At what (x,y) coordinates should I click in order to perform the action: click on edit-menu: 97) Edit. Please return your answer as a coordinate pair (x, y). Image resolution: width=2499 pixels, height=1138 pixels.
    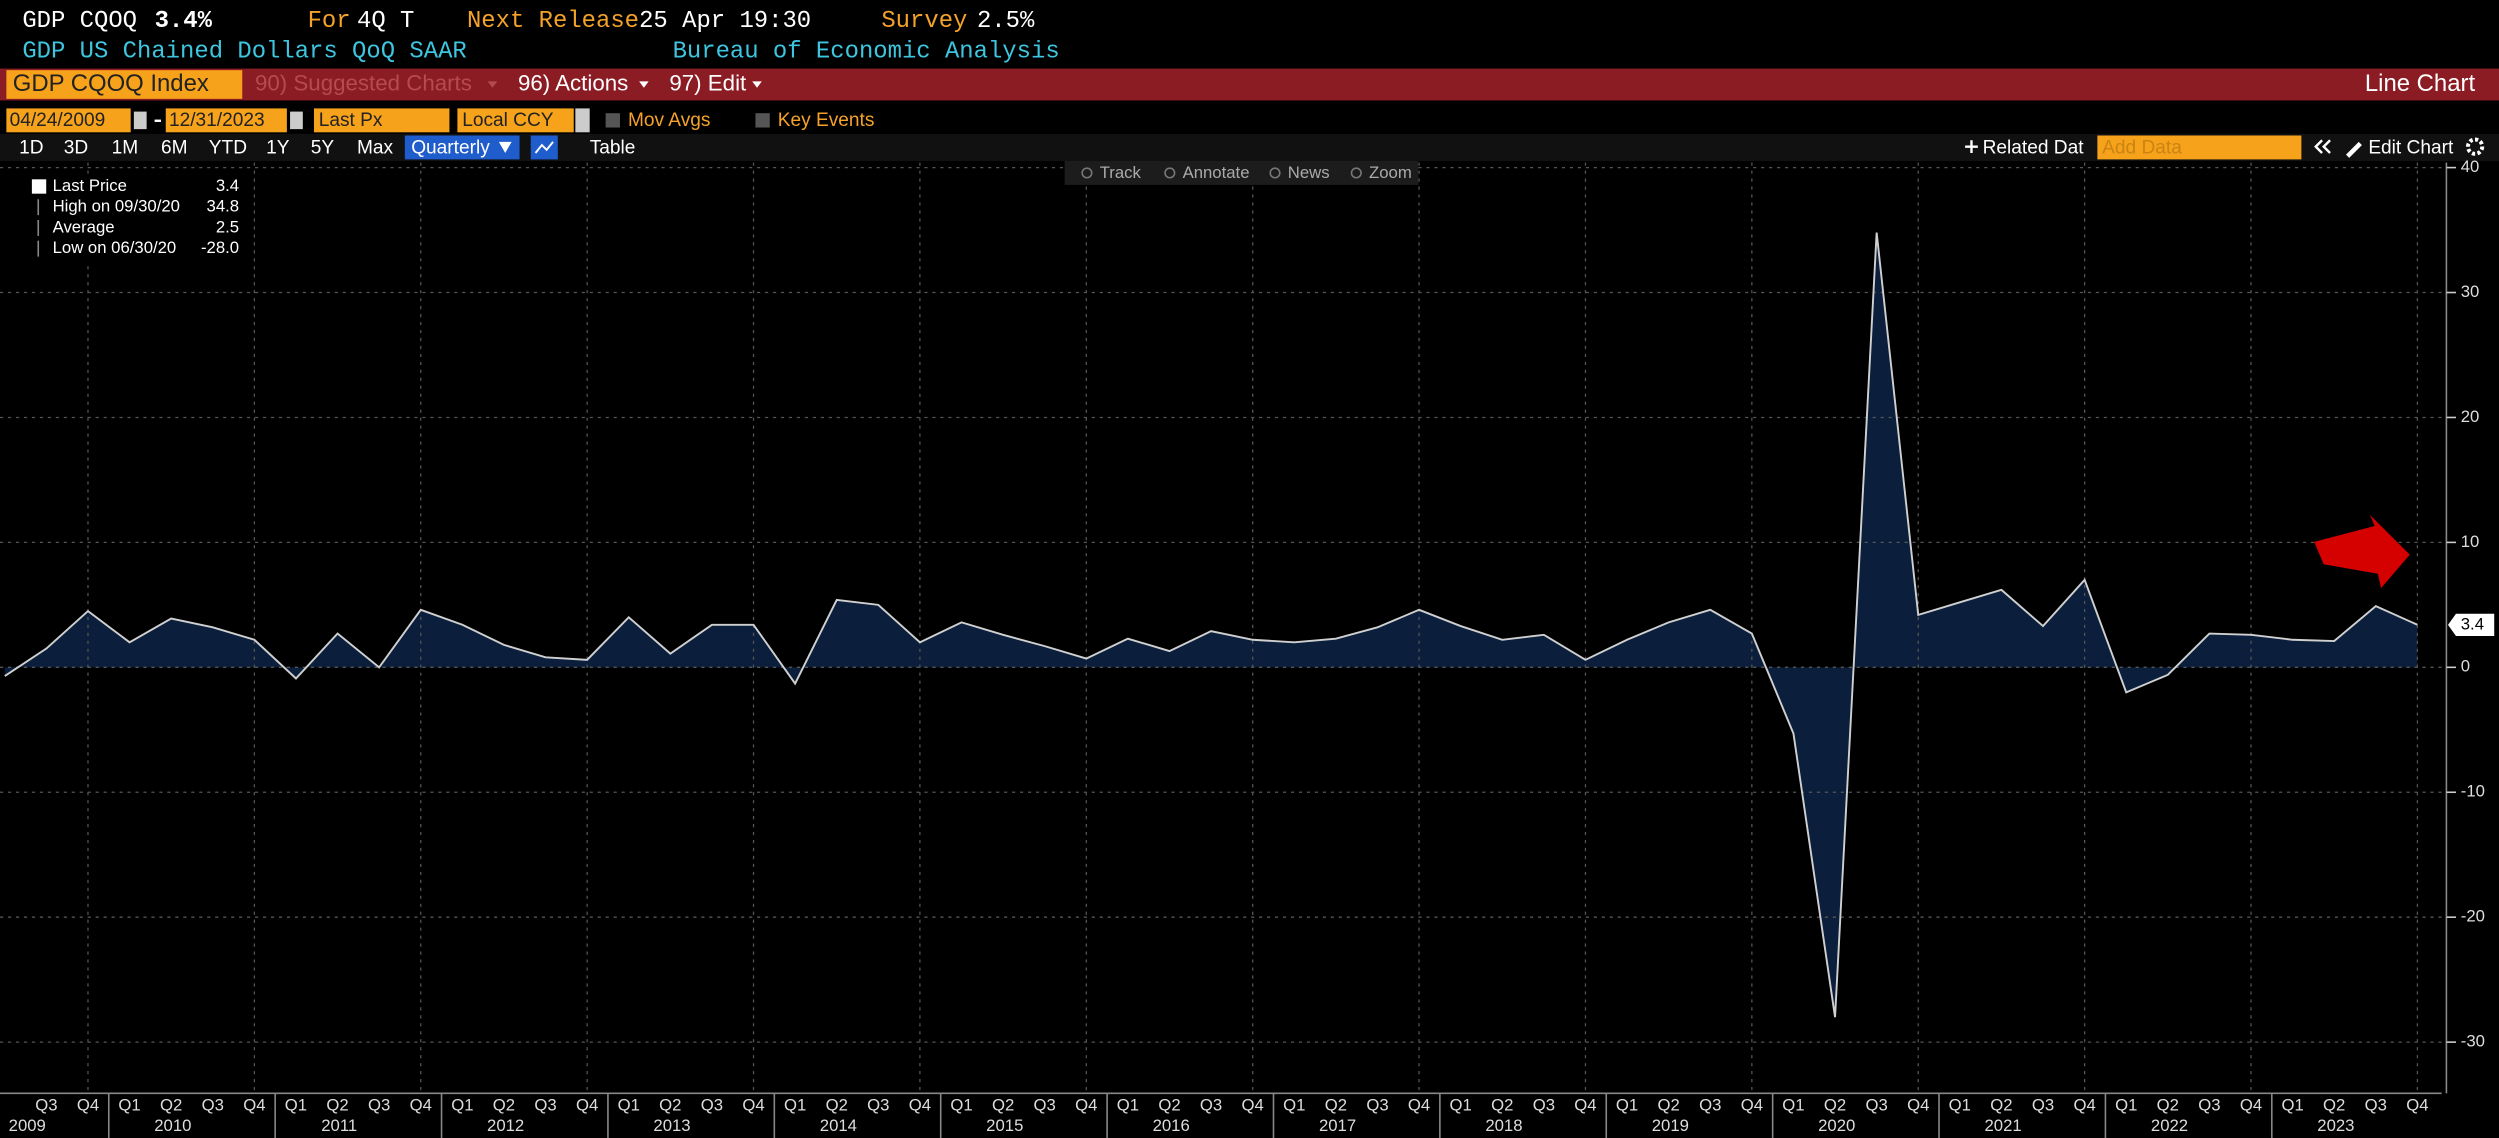
    Looking at the image, I should click on (708, 82).